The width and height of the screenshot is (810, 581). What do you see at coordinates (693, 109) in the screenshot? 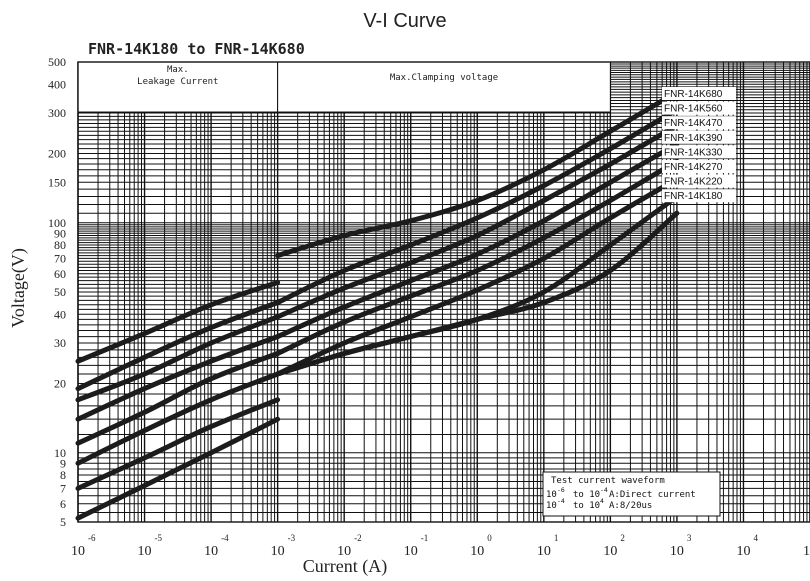
I see `series-label: FNR-14K560` at bounding box center [693, 109].